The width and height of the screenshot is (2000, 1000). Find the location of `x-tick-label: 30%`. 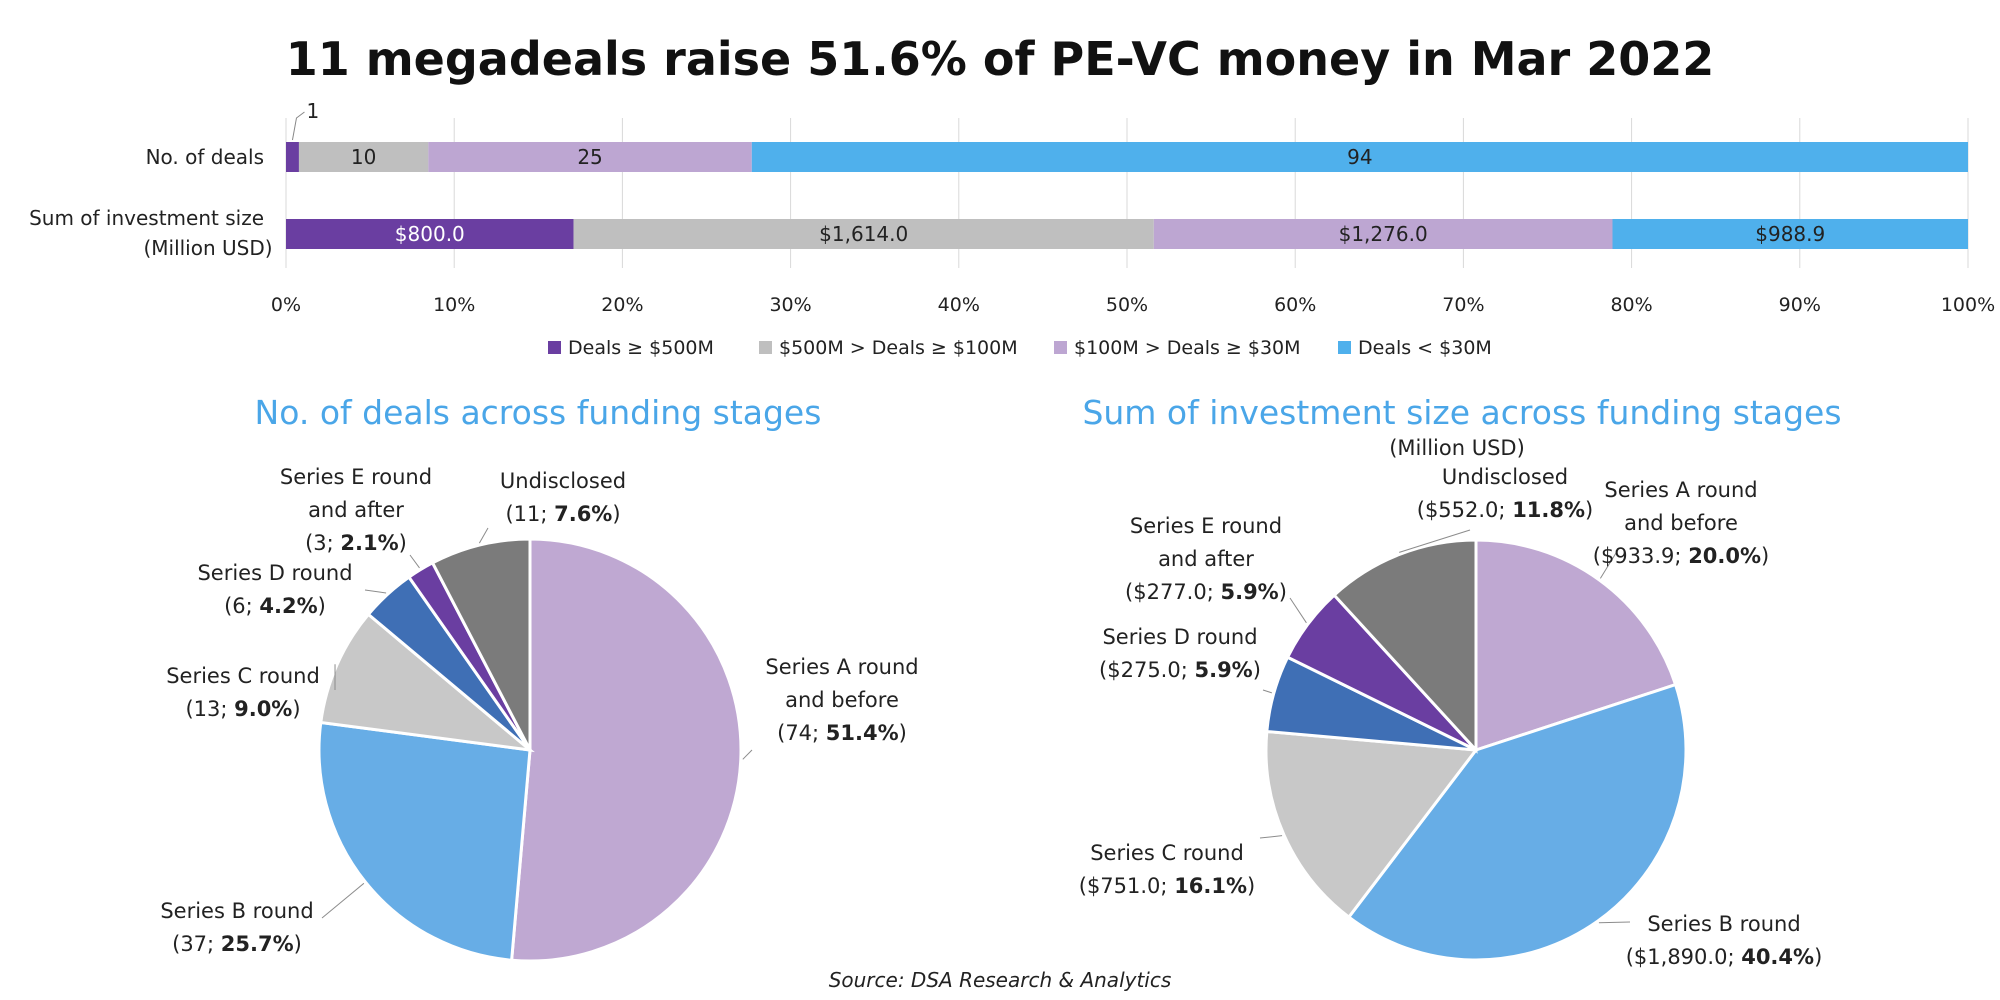

x-tick-label: 30% is located at coordinates (790, 305).